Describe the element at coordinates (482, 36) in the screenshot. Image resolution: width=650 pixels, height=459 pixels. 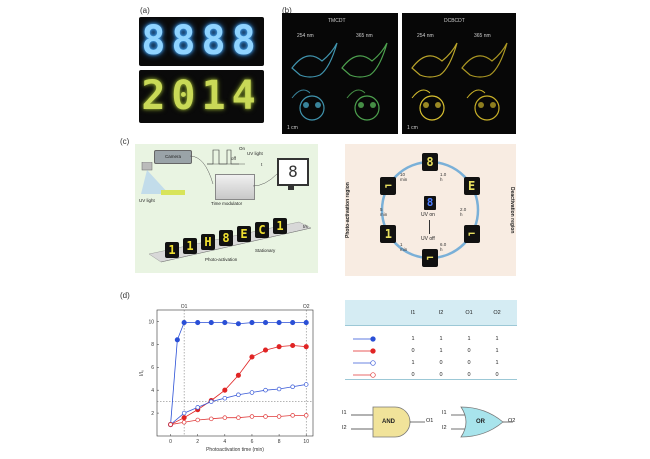
I see `b-right-wl2: 365 nm` at that location.